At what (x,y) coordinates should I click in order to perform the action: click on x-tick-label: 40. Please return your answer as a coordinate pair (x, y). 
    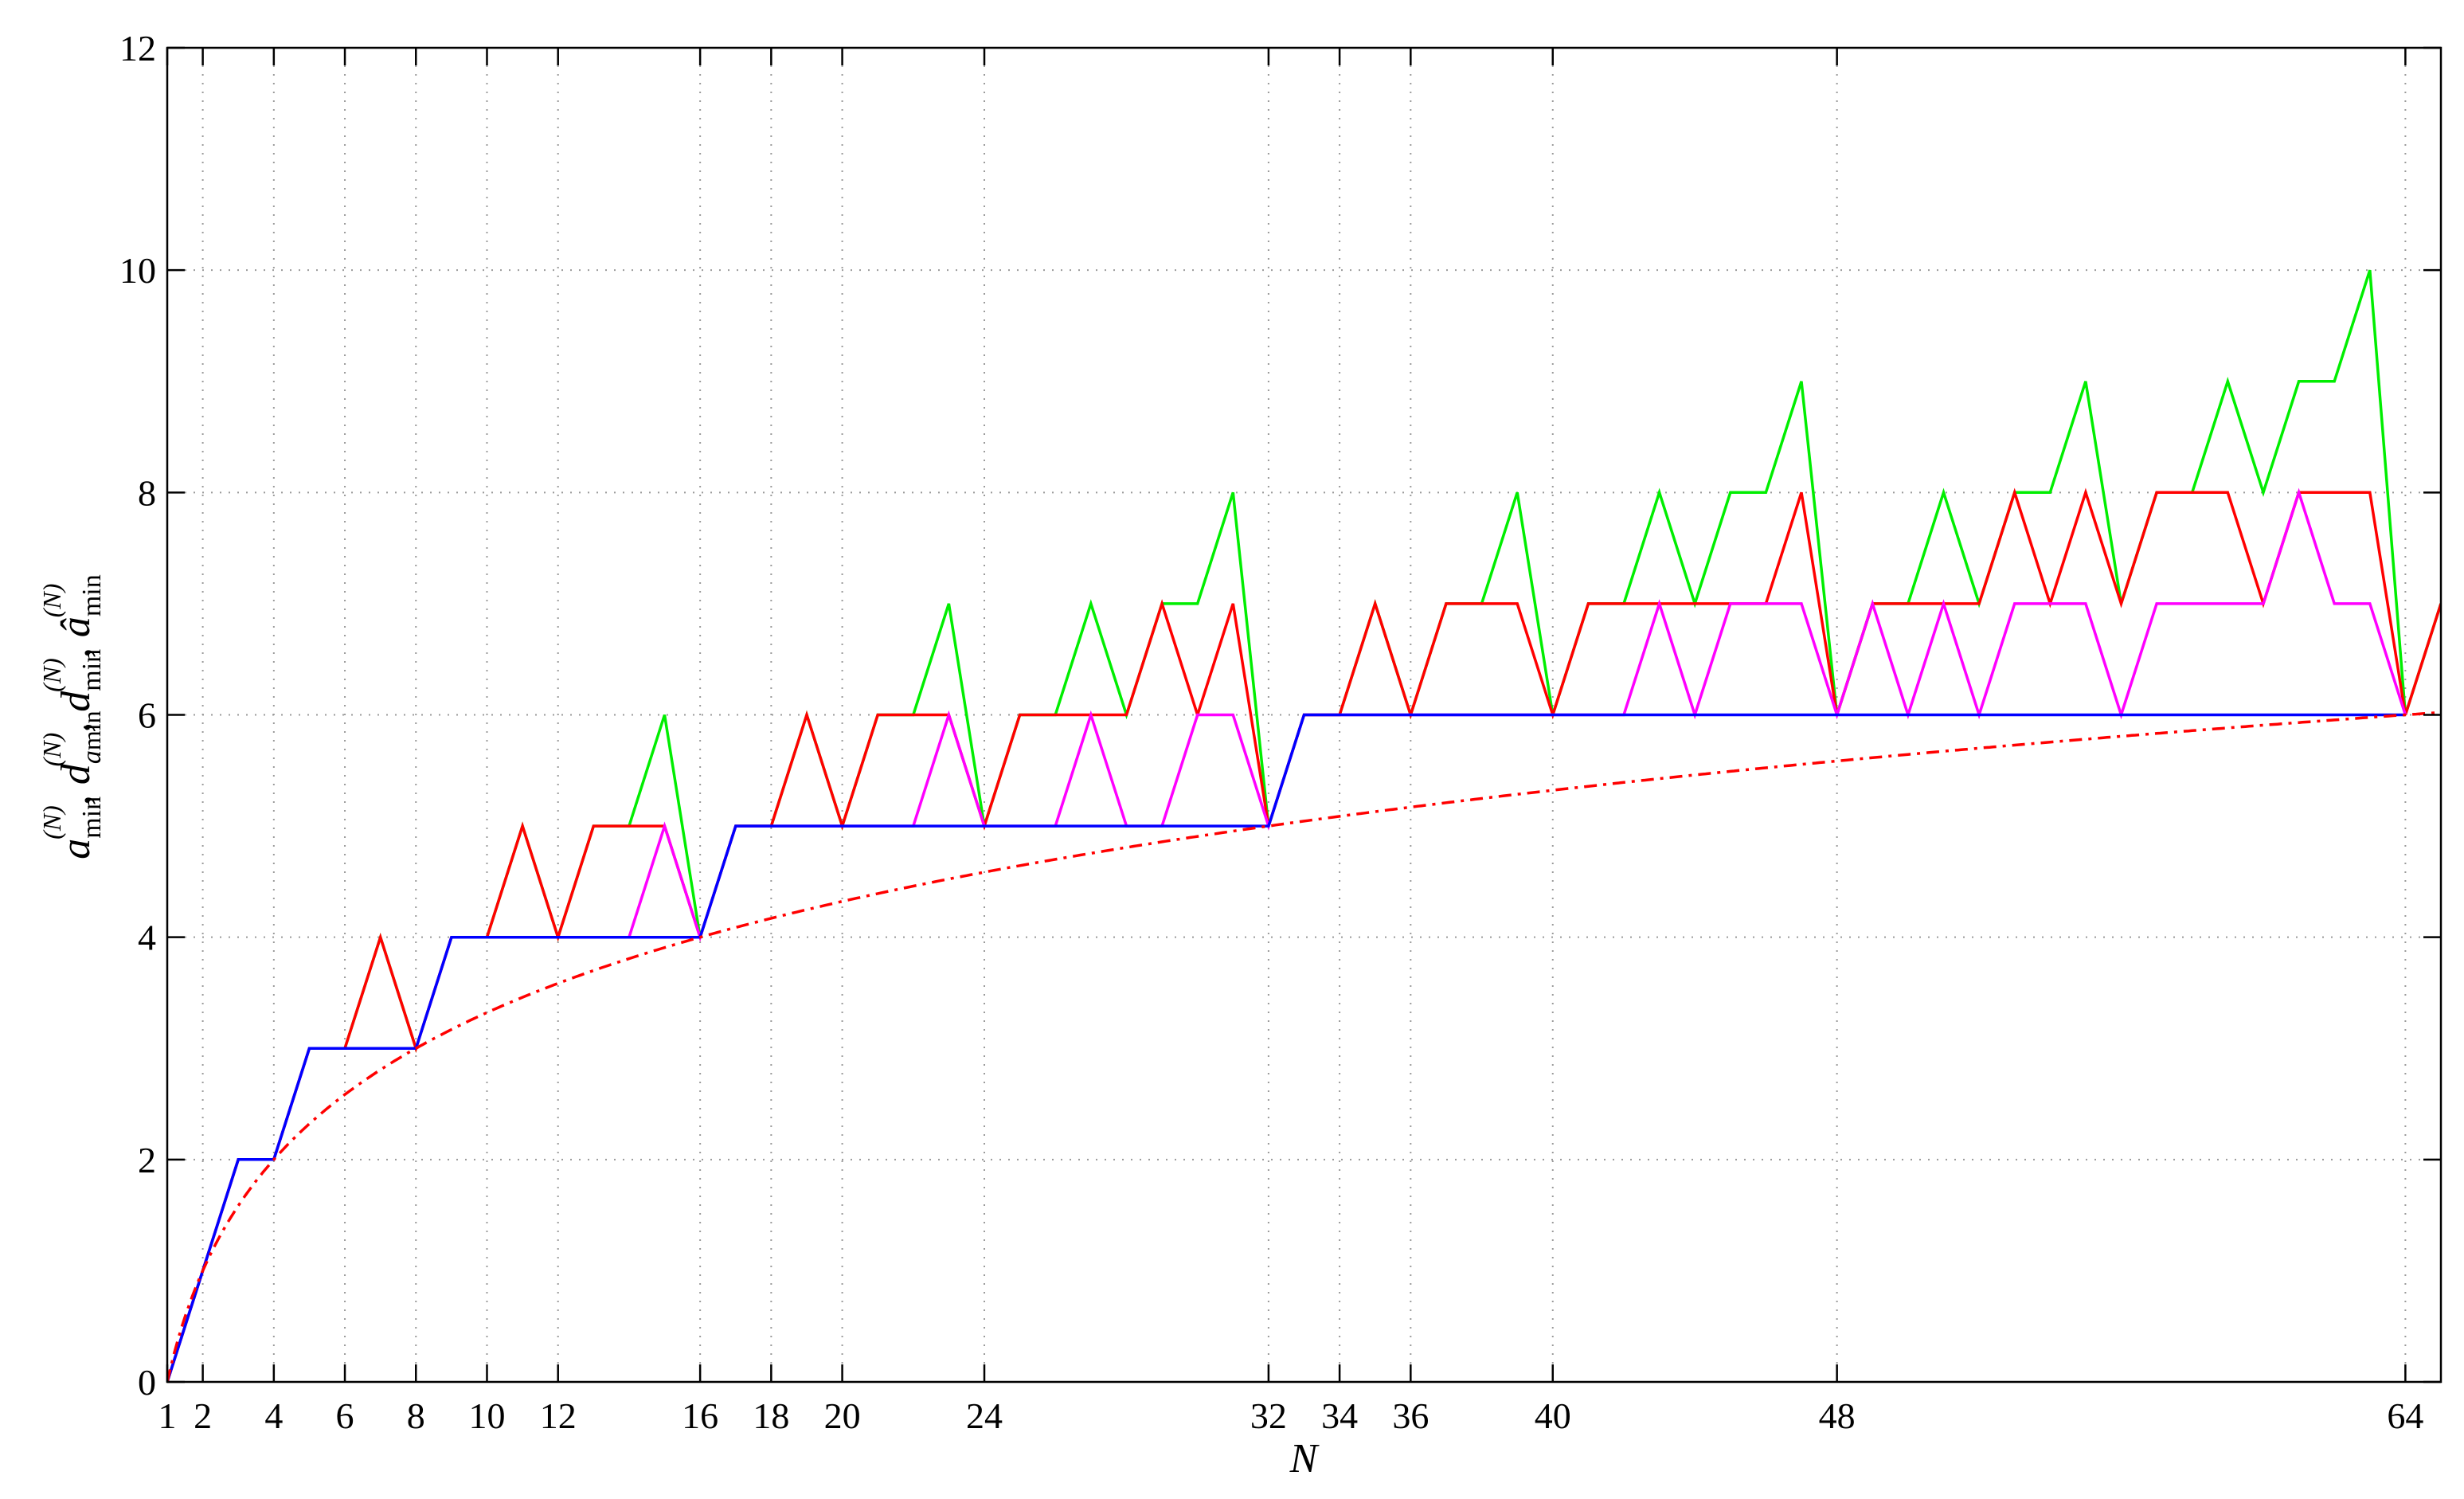
    Looking at the image, I should click on (1553, 1415).